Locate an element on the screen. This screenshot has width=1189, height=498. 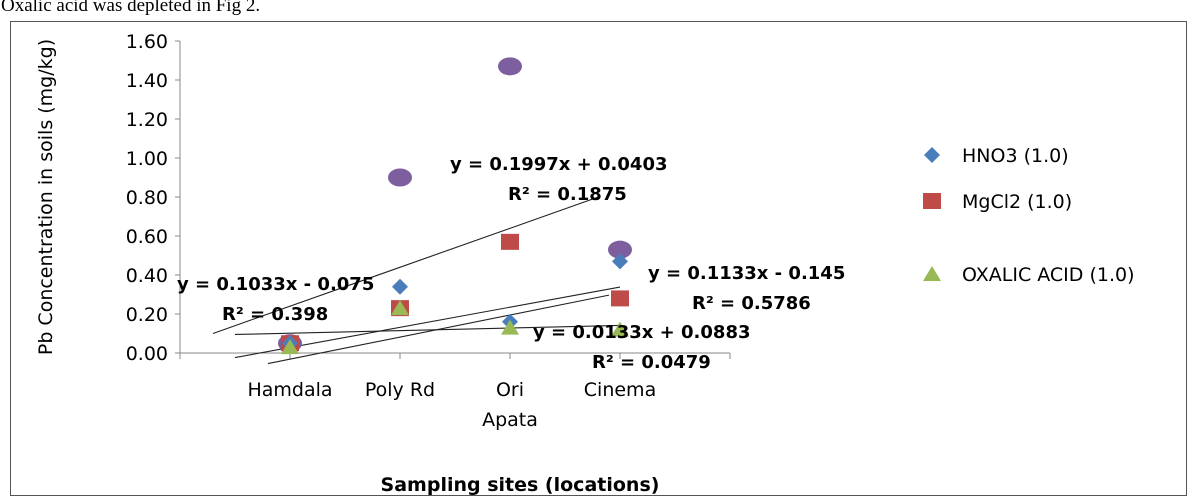
y-tick-label: 1.60 is located at coordinates (147, 42).